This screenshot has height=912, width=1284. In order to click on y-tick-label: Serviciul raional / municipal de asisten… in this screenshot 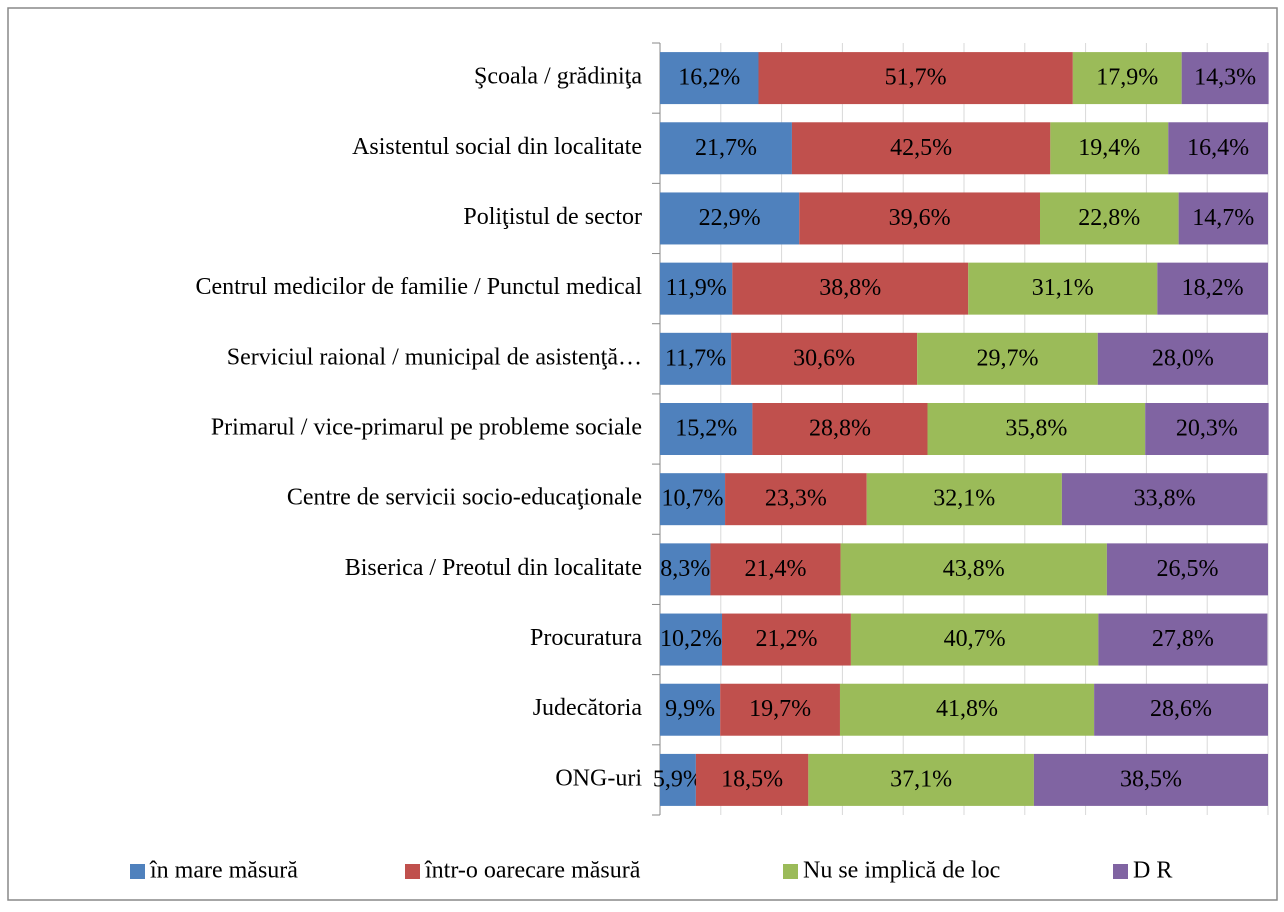, I will do `click(434, 357)`.